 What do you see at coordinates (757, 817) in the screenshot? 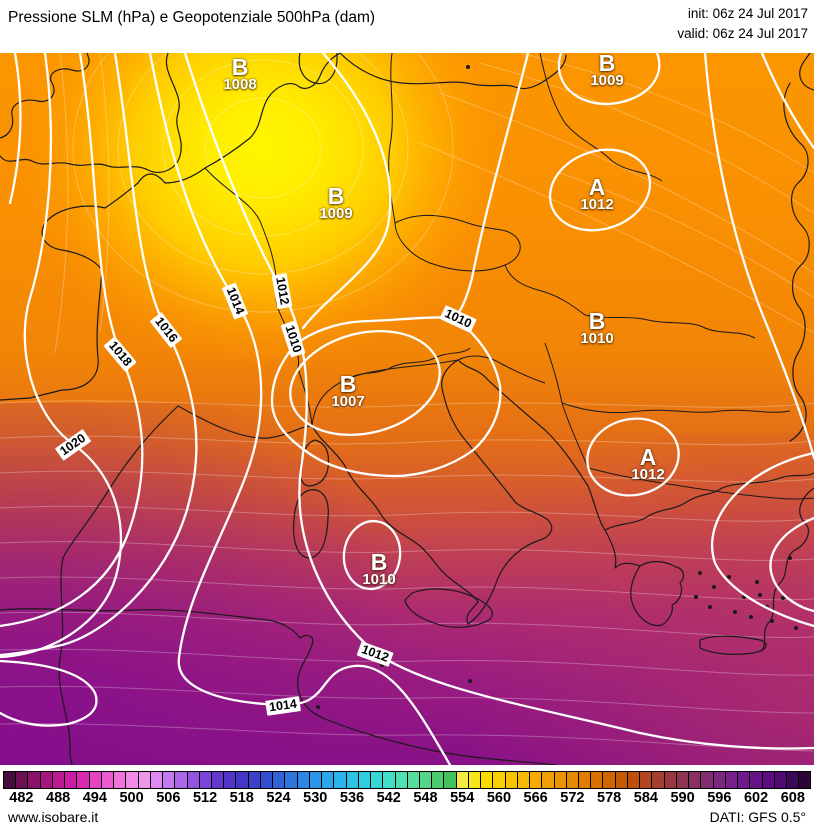
I see `data-source-label: DATI: GFS 0.5°` at bounding box center [757, 817].